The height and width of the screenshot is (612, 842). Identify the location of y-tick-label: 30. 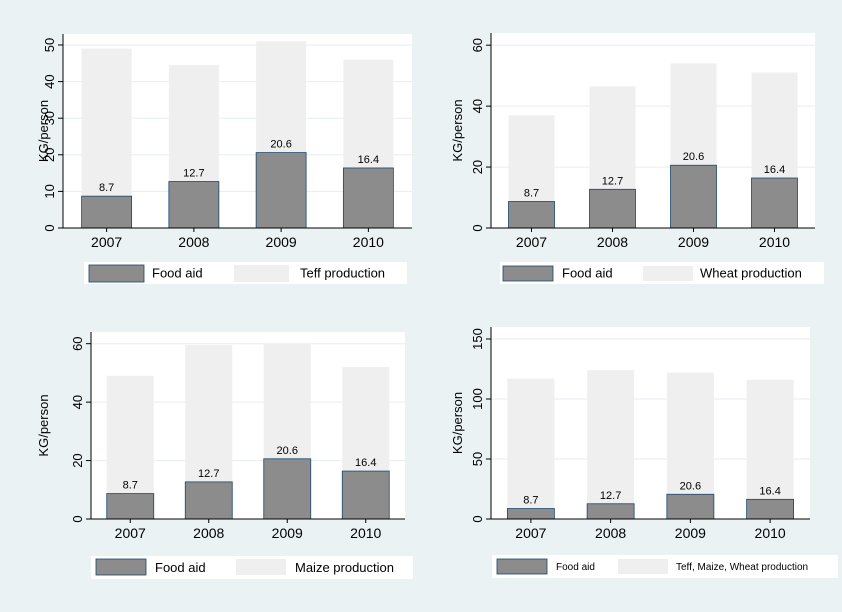
(49, 118).